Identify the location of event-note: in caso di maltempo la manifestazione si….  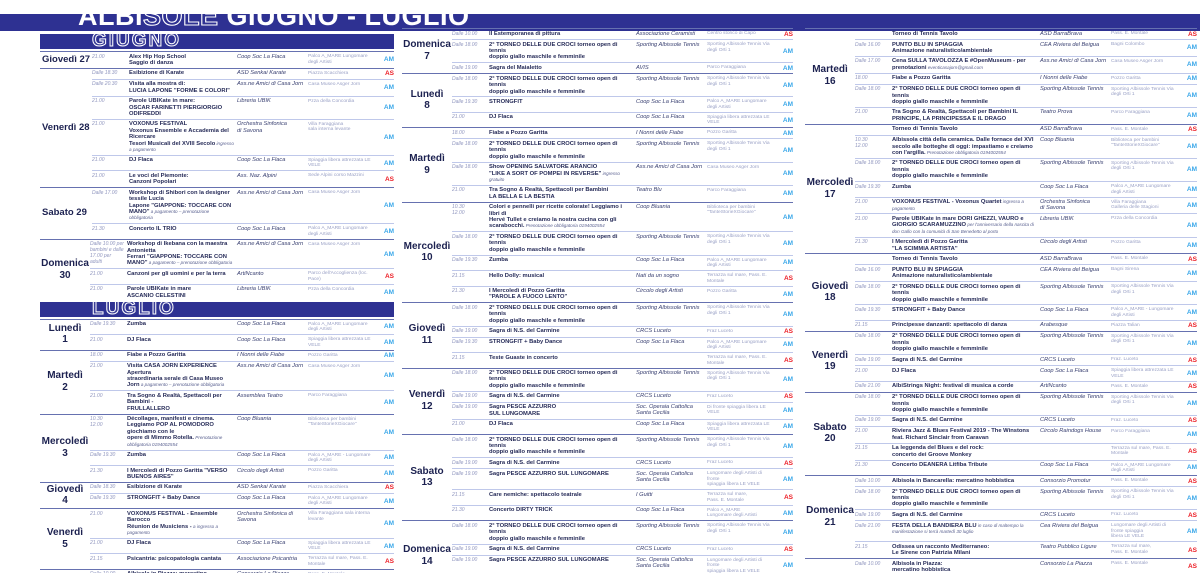
(958, 528).